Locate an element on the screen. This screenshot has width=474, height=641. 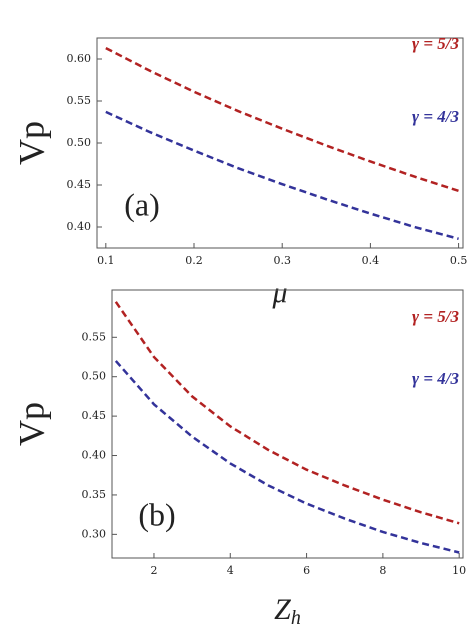
x-tick-label: 8 is located at coordinates (382, 570).